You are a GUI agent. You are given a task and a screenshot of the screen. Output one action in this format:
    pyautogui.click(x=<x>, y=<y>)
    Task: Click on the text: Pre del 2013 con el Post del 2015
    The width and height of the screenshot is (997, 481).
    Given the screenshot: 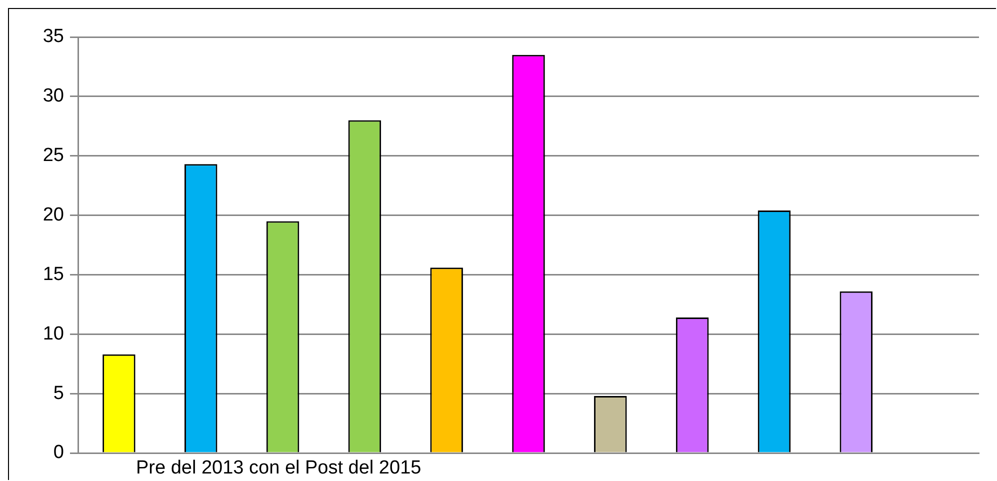 What is the action you would take?
    pyautogui.click(x=279, y=468)
    